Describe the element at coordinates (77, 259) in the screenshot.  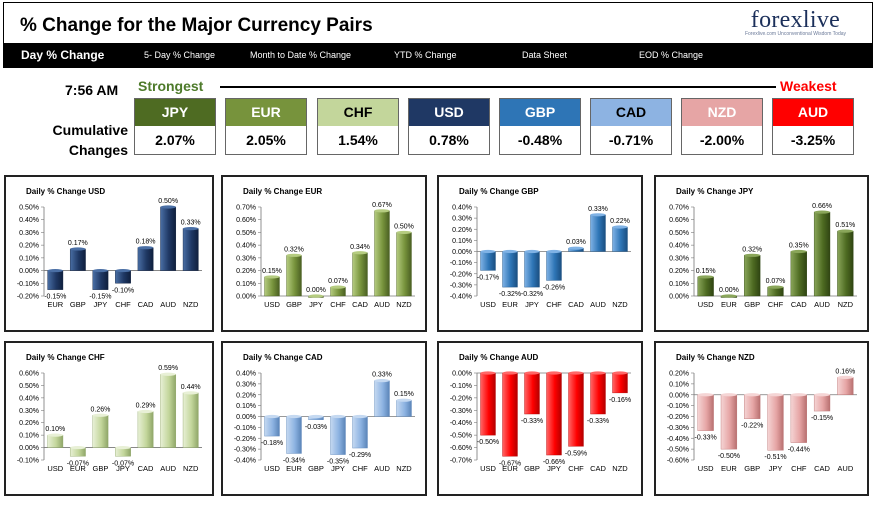
I see `bar-gbp` at that location.